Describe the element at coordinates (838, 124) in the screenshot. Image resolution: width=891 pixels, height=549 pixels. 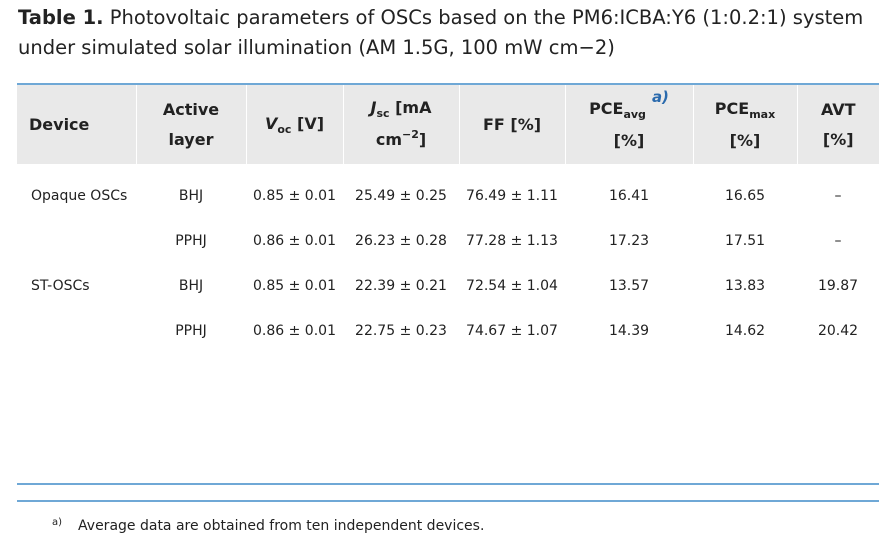
I see `header-avt: AVT [%]` at that location.